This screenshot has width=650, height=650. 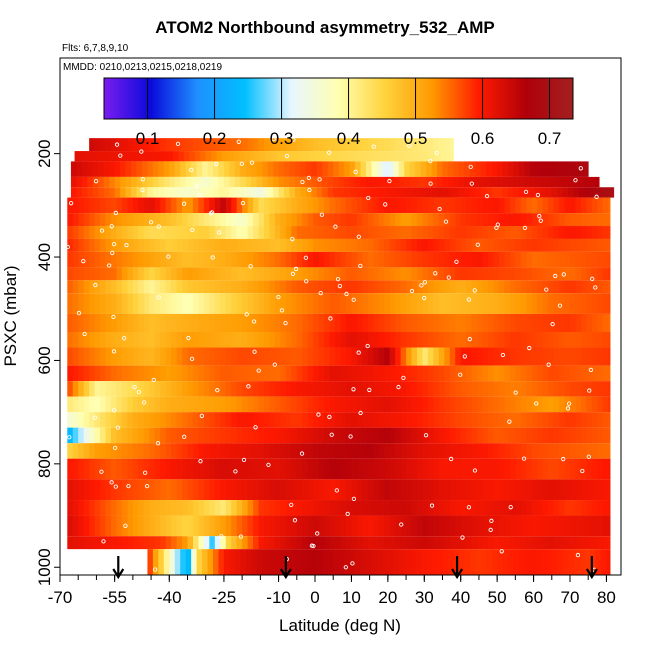 What do you see at coordinates (340, 625) in the screenshot?
I see `x-axis-label: Latitude (deg N)` at bounding box center [340, 625].